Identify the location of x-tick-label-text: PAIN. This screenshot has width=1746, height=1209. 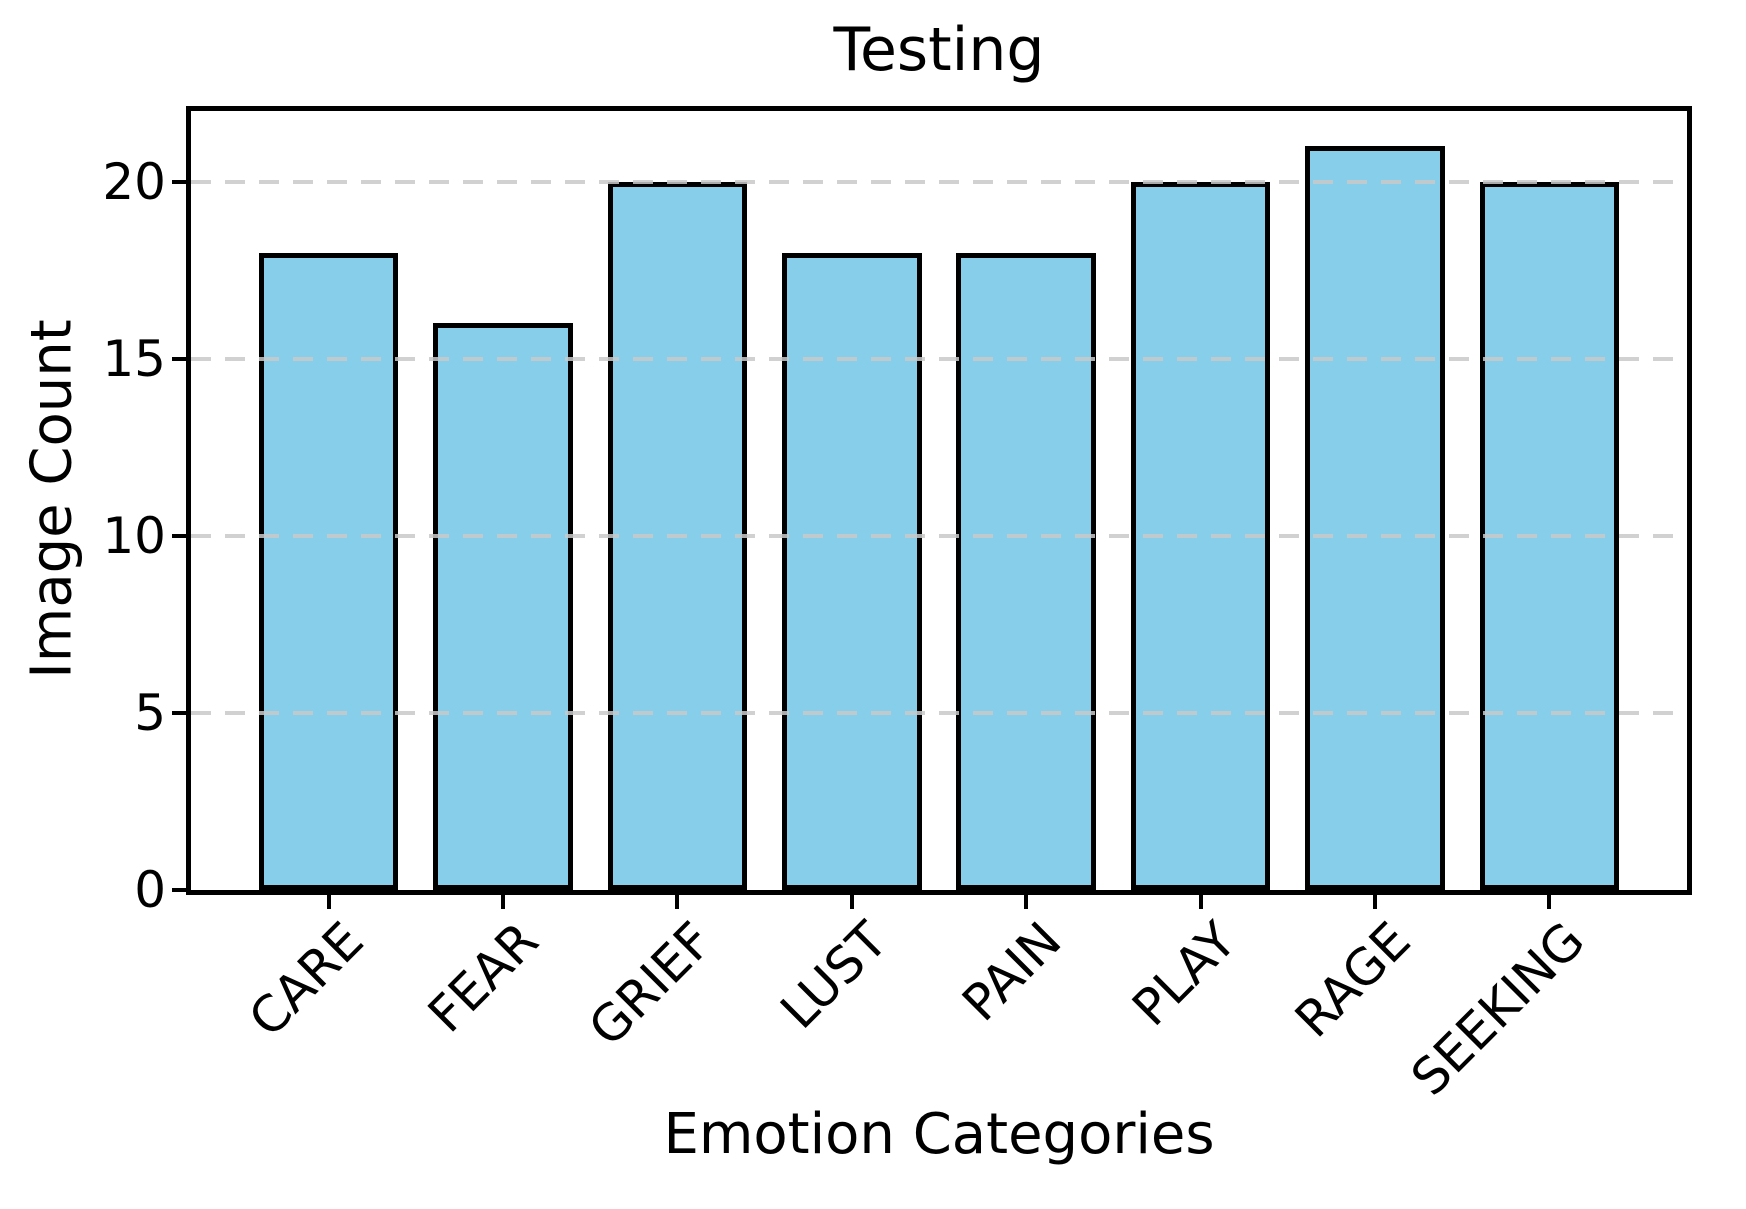
(1012, 972).